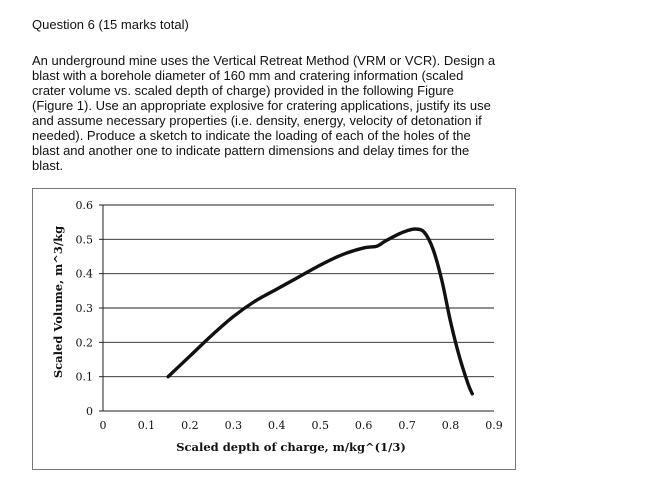 The width and height of the screenshot is (656, 504). What do you see at coordinates (291, 447) in the screenshot?
I see `x-axis-title: Scaled depth of charge, m/kg^(1/3)` at bounding box center [291, 447].